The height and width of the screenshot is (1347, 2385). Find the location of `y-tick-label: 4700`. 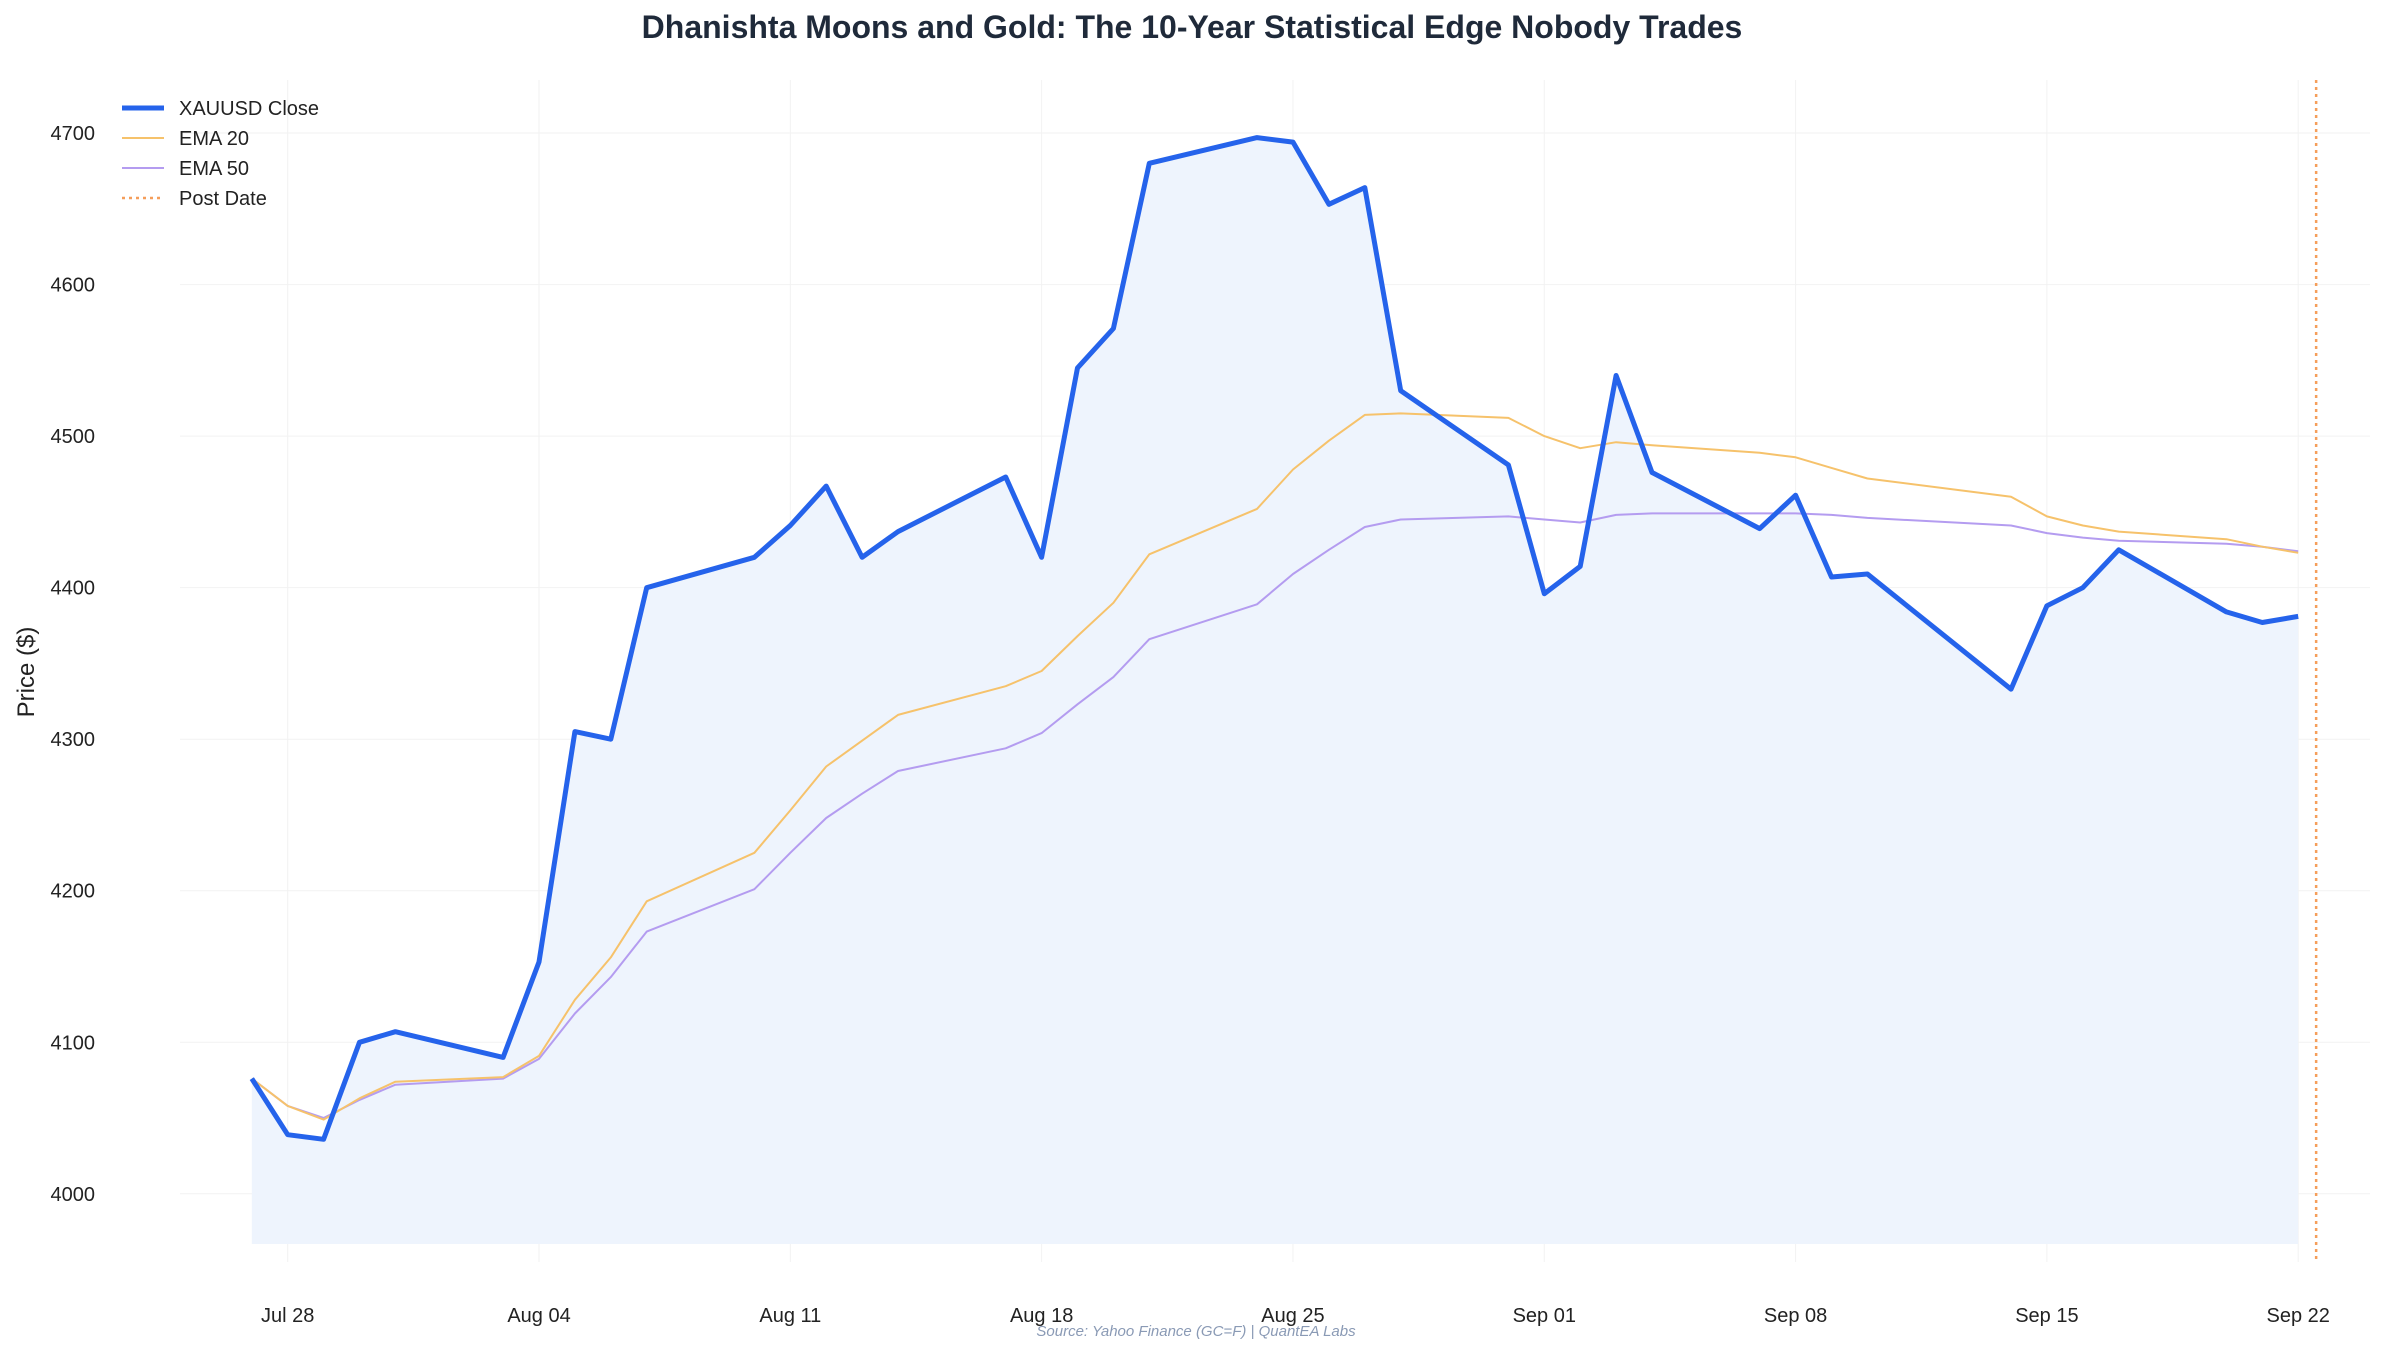

y-tick-label: 4700 is located at coordinates (73, 134).